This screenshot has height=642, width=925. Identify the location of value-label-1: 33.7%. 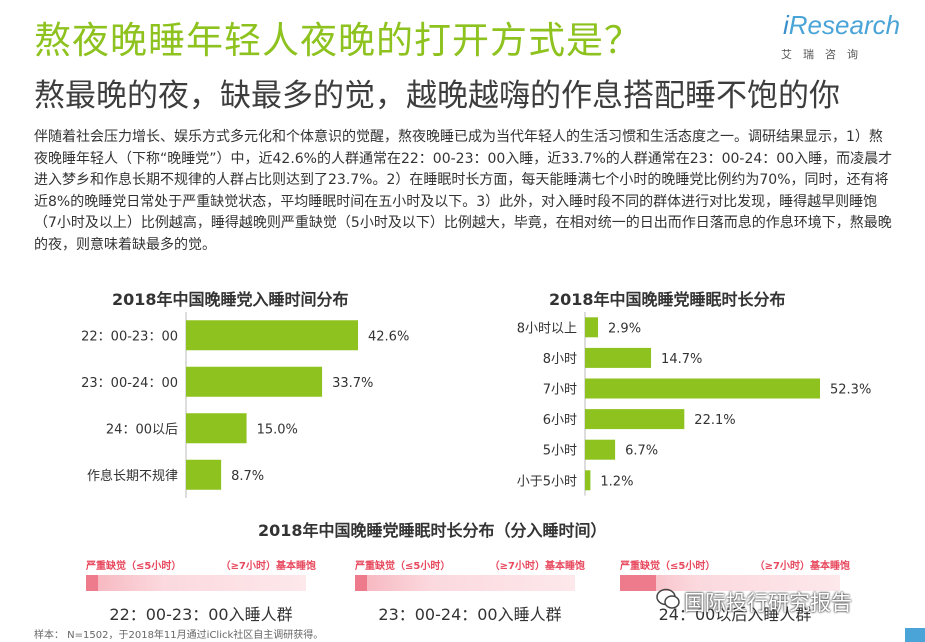
(352, 383).